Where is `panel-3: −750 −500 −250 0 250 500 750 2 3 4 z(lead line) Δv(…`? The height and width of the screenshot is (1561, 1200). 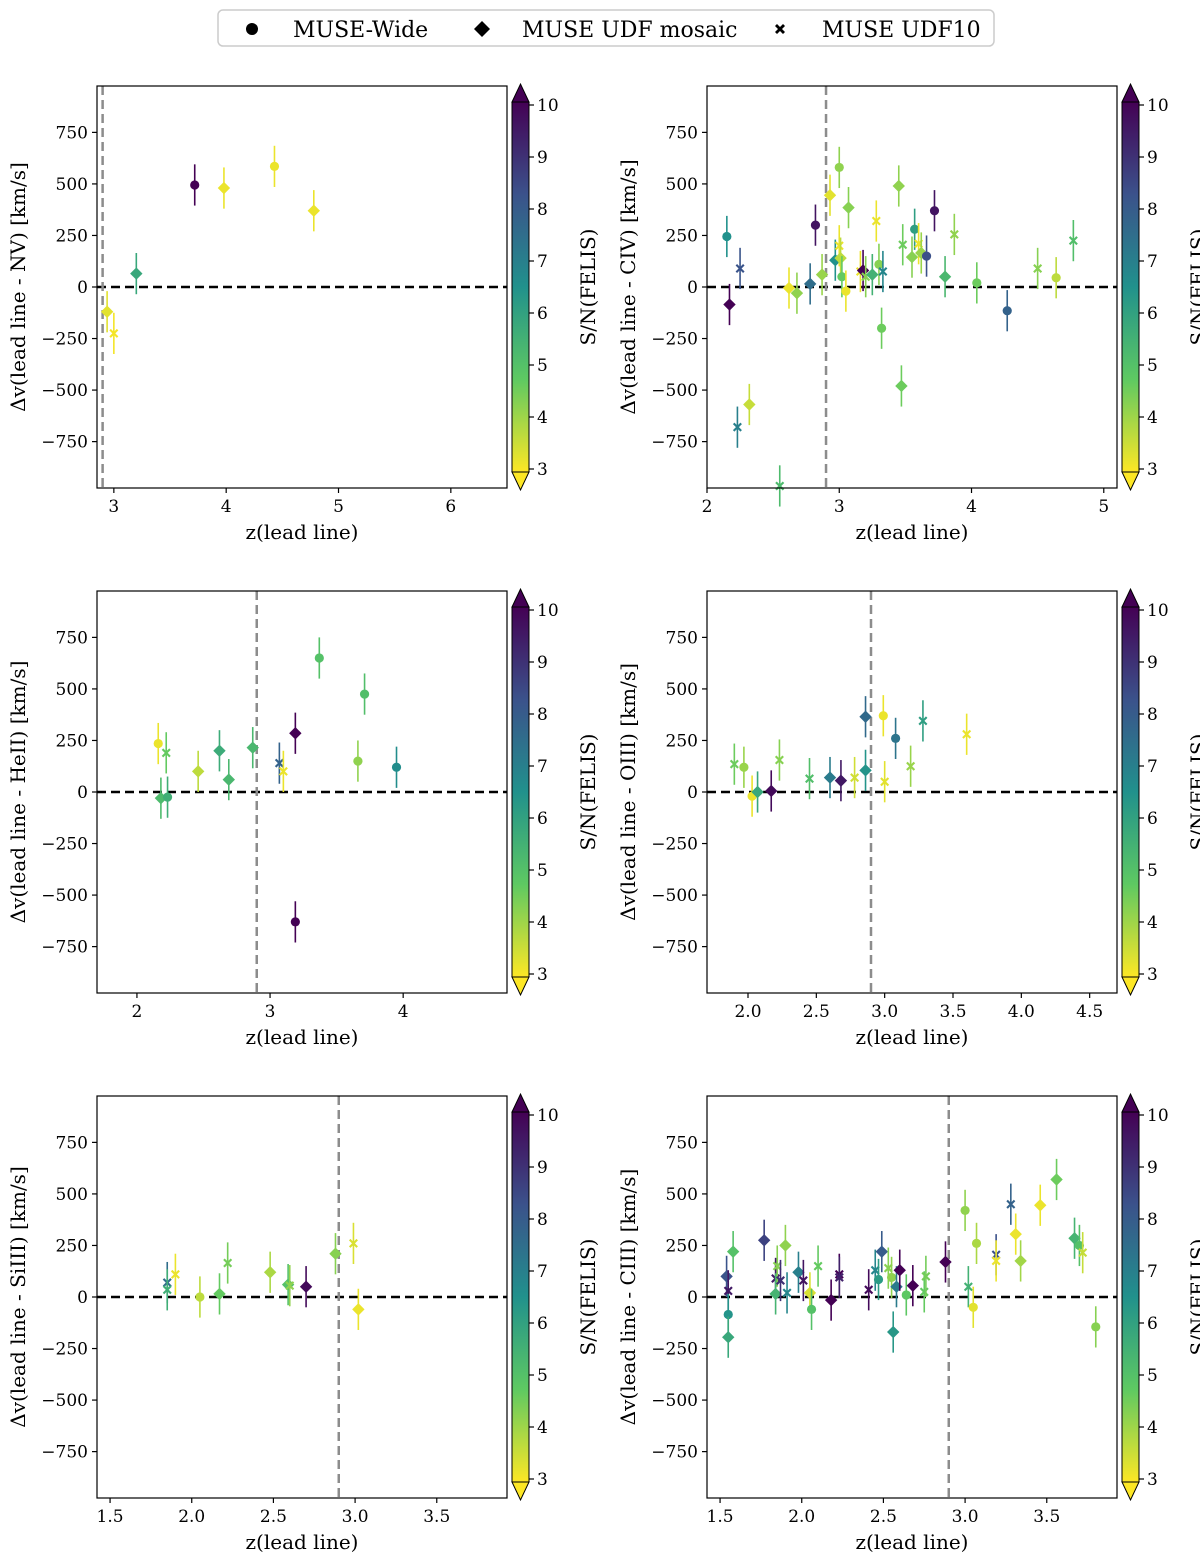 panel-3: −750 −500 −250 0 250 500 750 2 3 4 z(lead line) Δv(… is located at coordinates (303, 818).